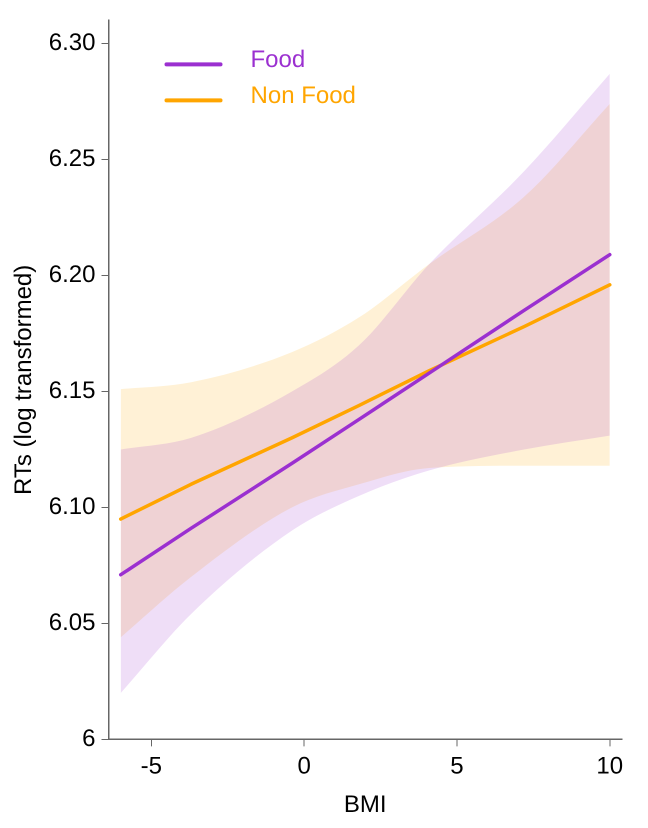  I want to click on y-tick-label: 6.05, so click(72, 622).